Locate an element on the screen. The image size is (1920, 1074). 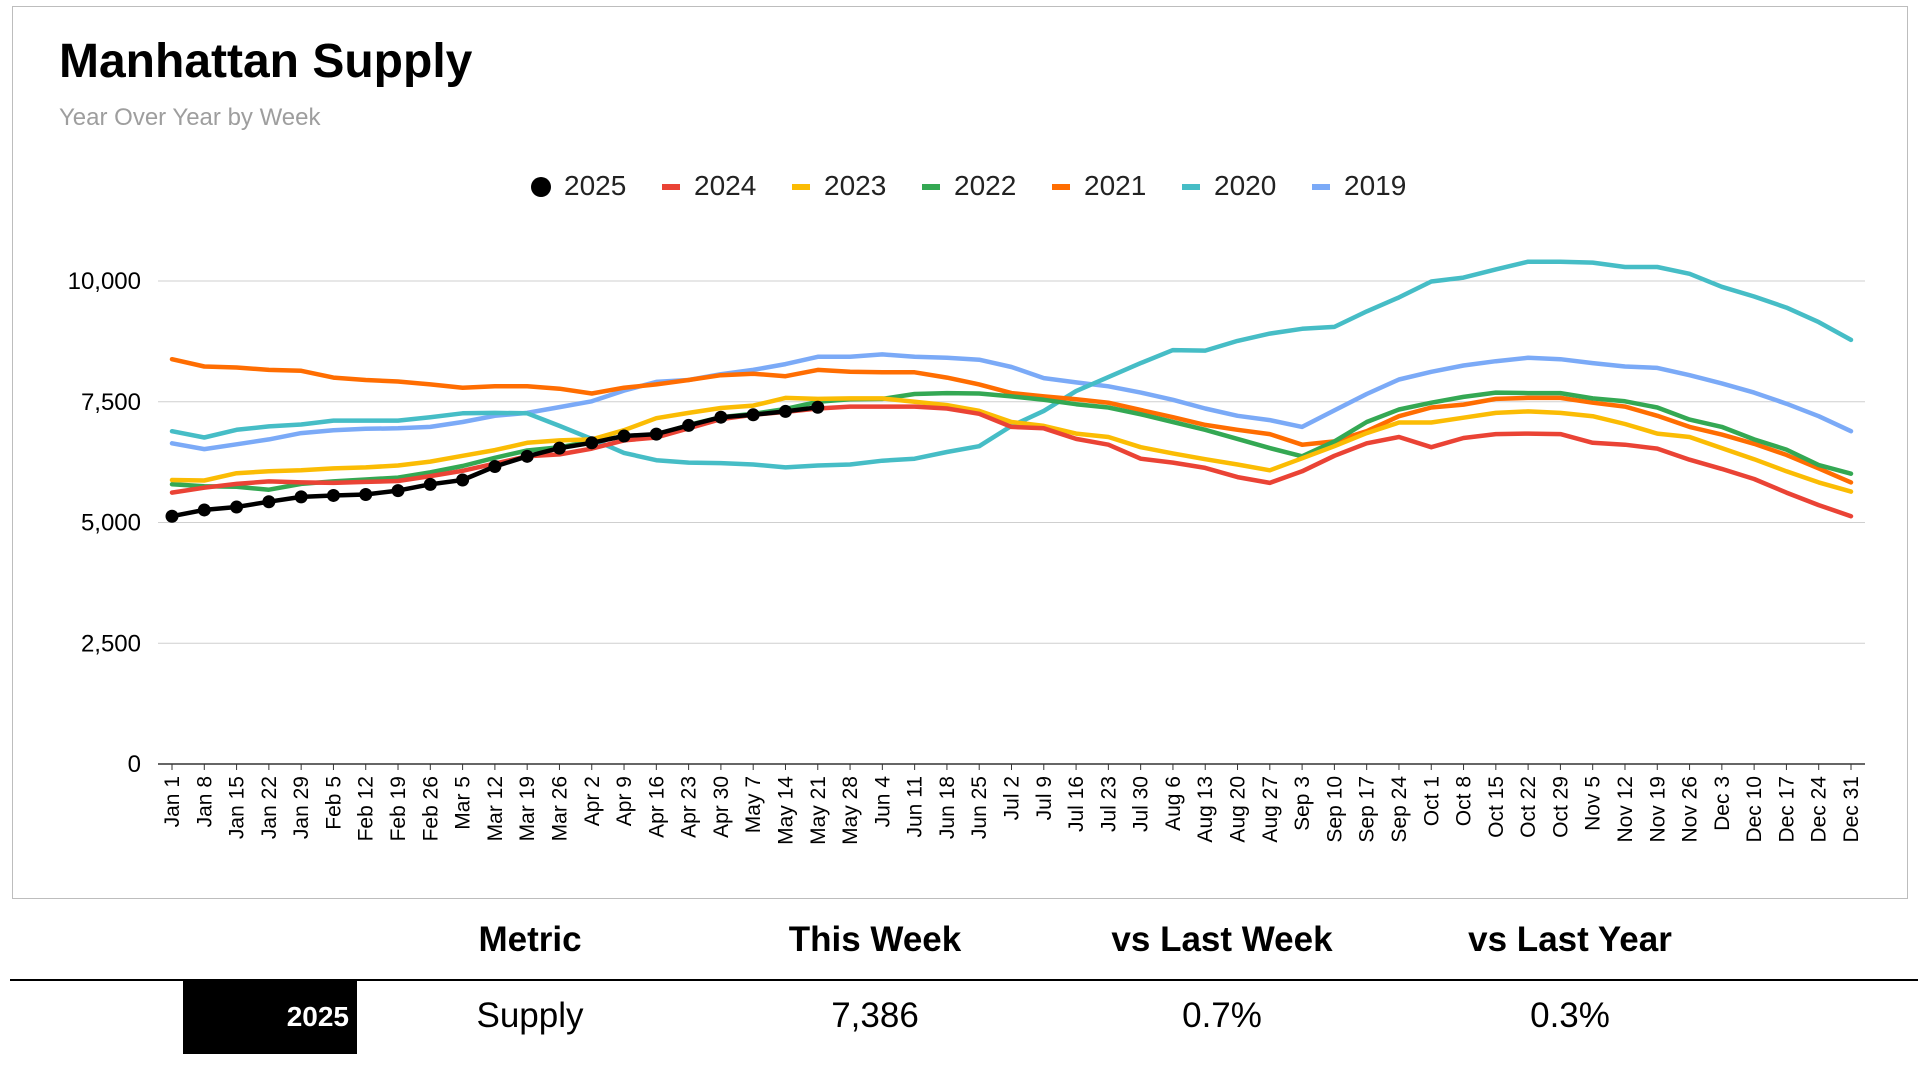
header-vs-last-year: vs Last Year is located at coordinates (1570, 939).